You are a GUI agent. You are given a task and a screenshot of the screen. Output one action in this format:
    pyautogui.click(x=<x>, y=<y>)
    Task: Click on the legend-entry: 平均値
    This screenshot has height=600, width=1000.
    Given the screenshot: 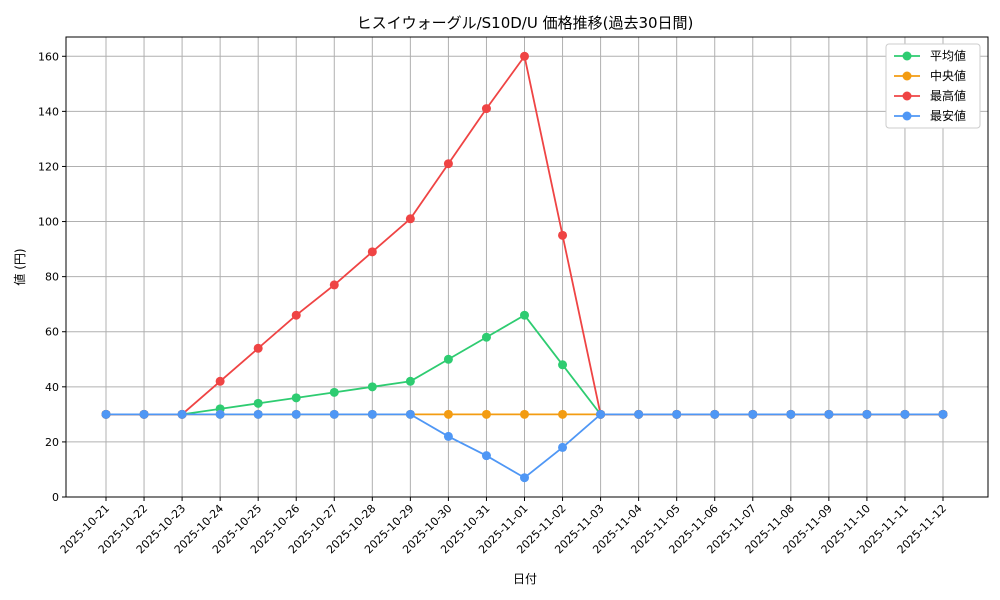 What is the action you would take?
    pyautogui.click(x=930, y=55)
    